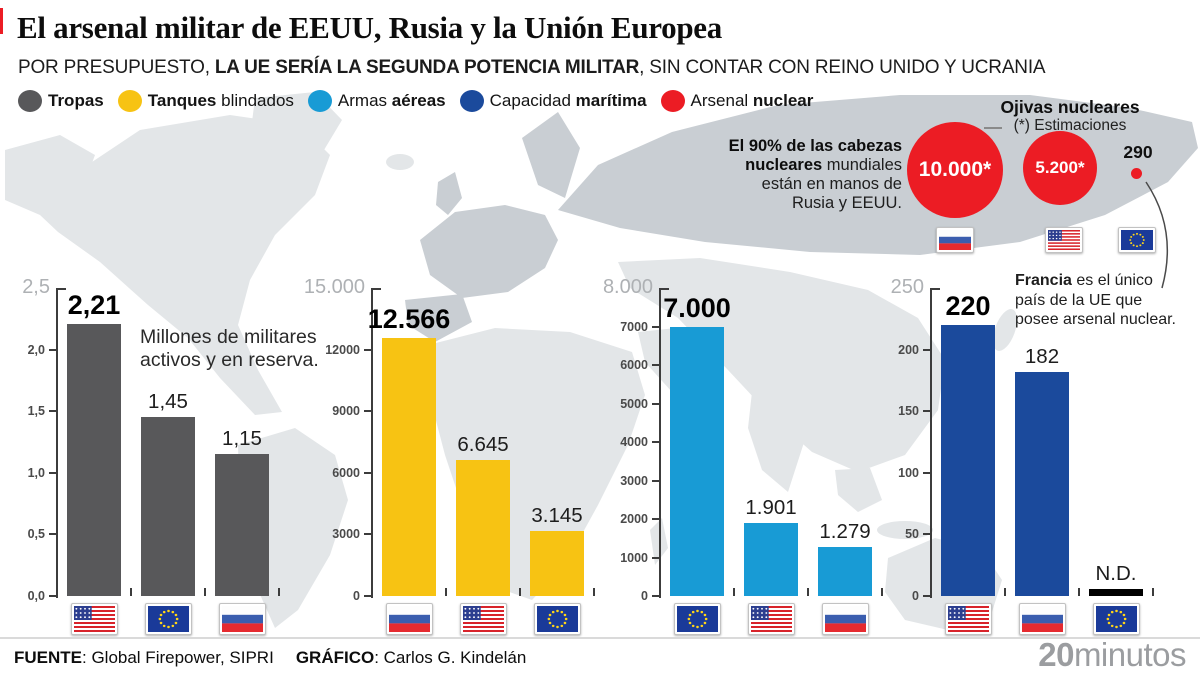 The image size is (1200, 675). I want to click on bar-value-label: 7.000, so click(697, 307).